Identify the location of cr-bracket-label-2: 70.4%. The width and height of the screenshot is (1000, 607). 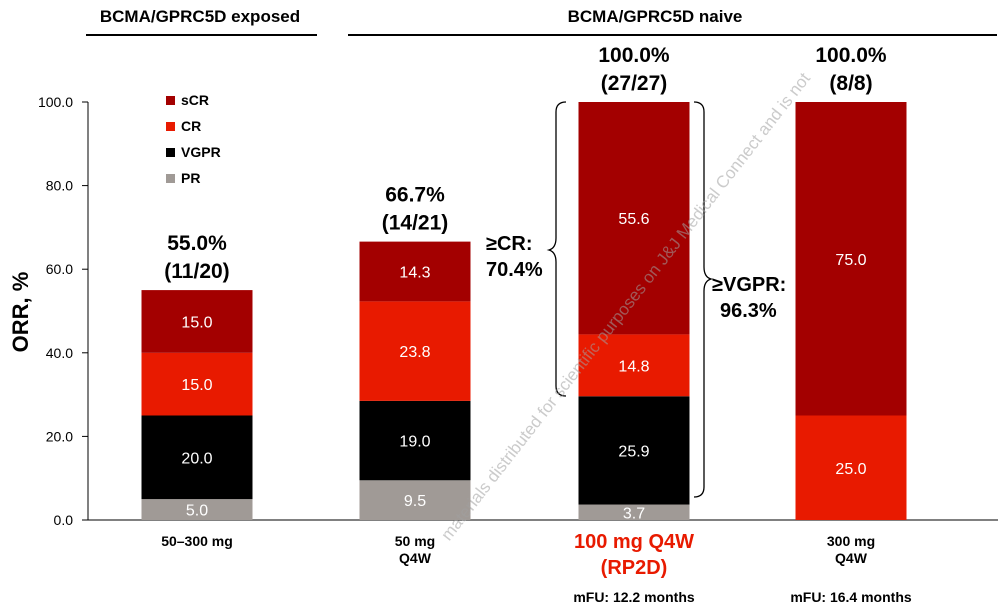
(514, 270).